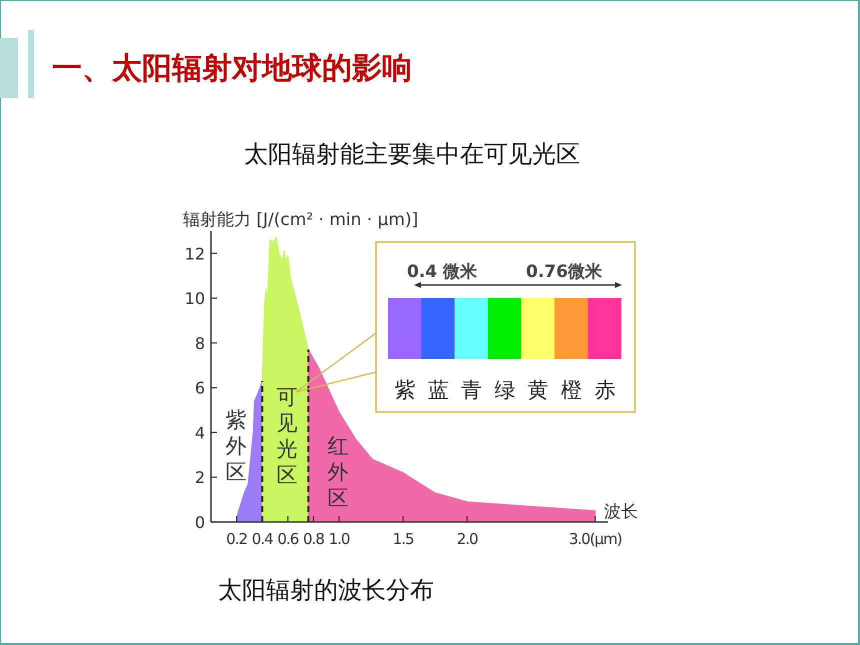 This screenshot has height=645, width=860. Describe the element at coordinates (199, 343) in the screenshot. I see `y-tick-label: 8` at that location.